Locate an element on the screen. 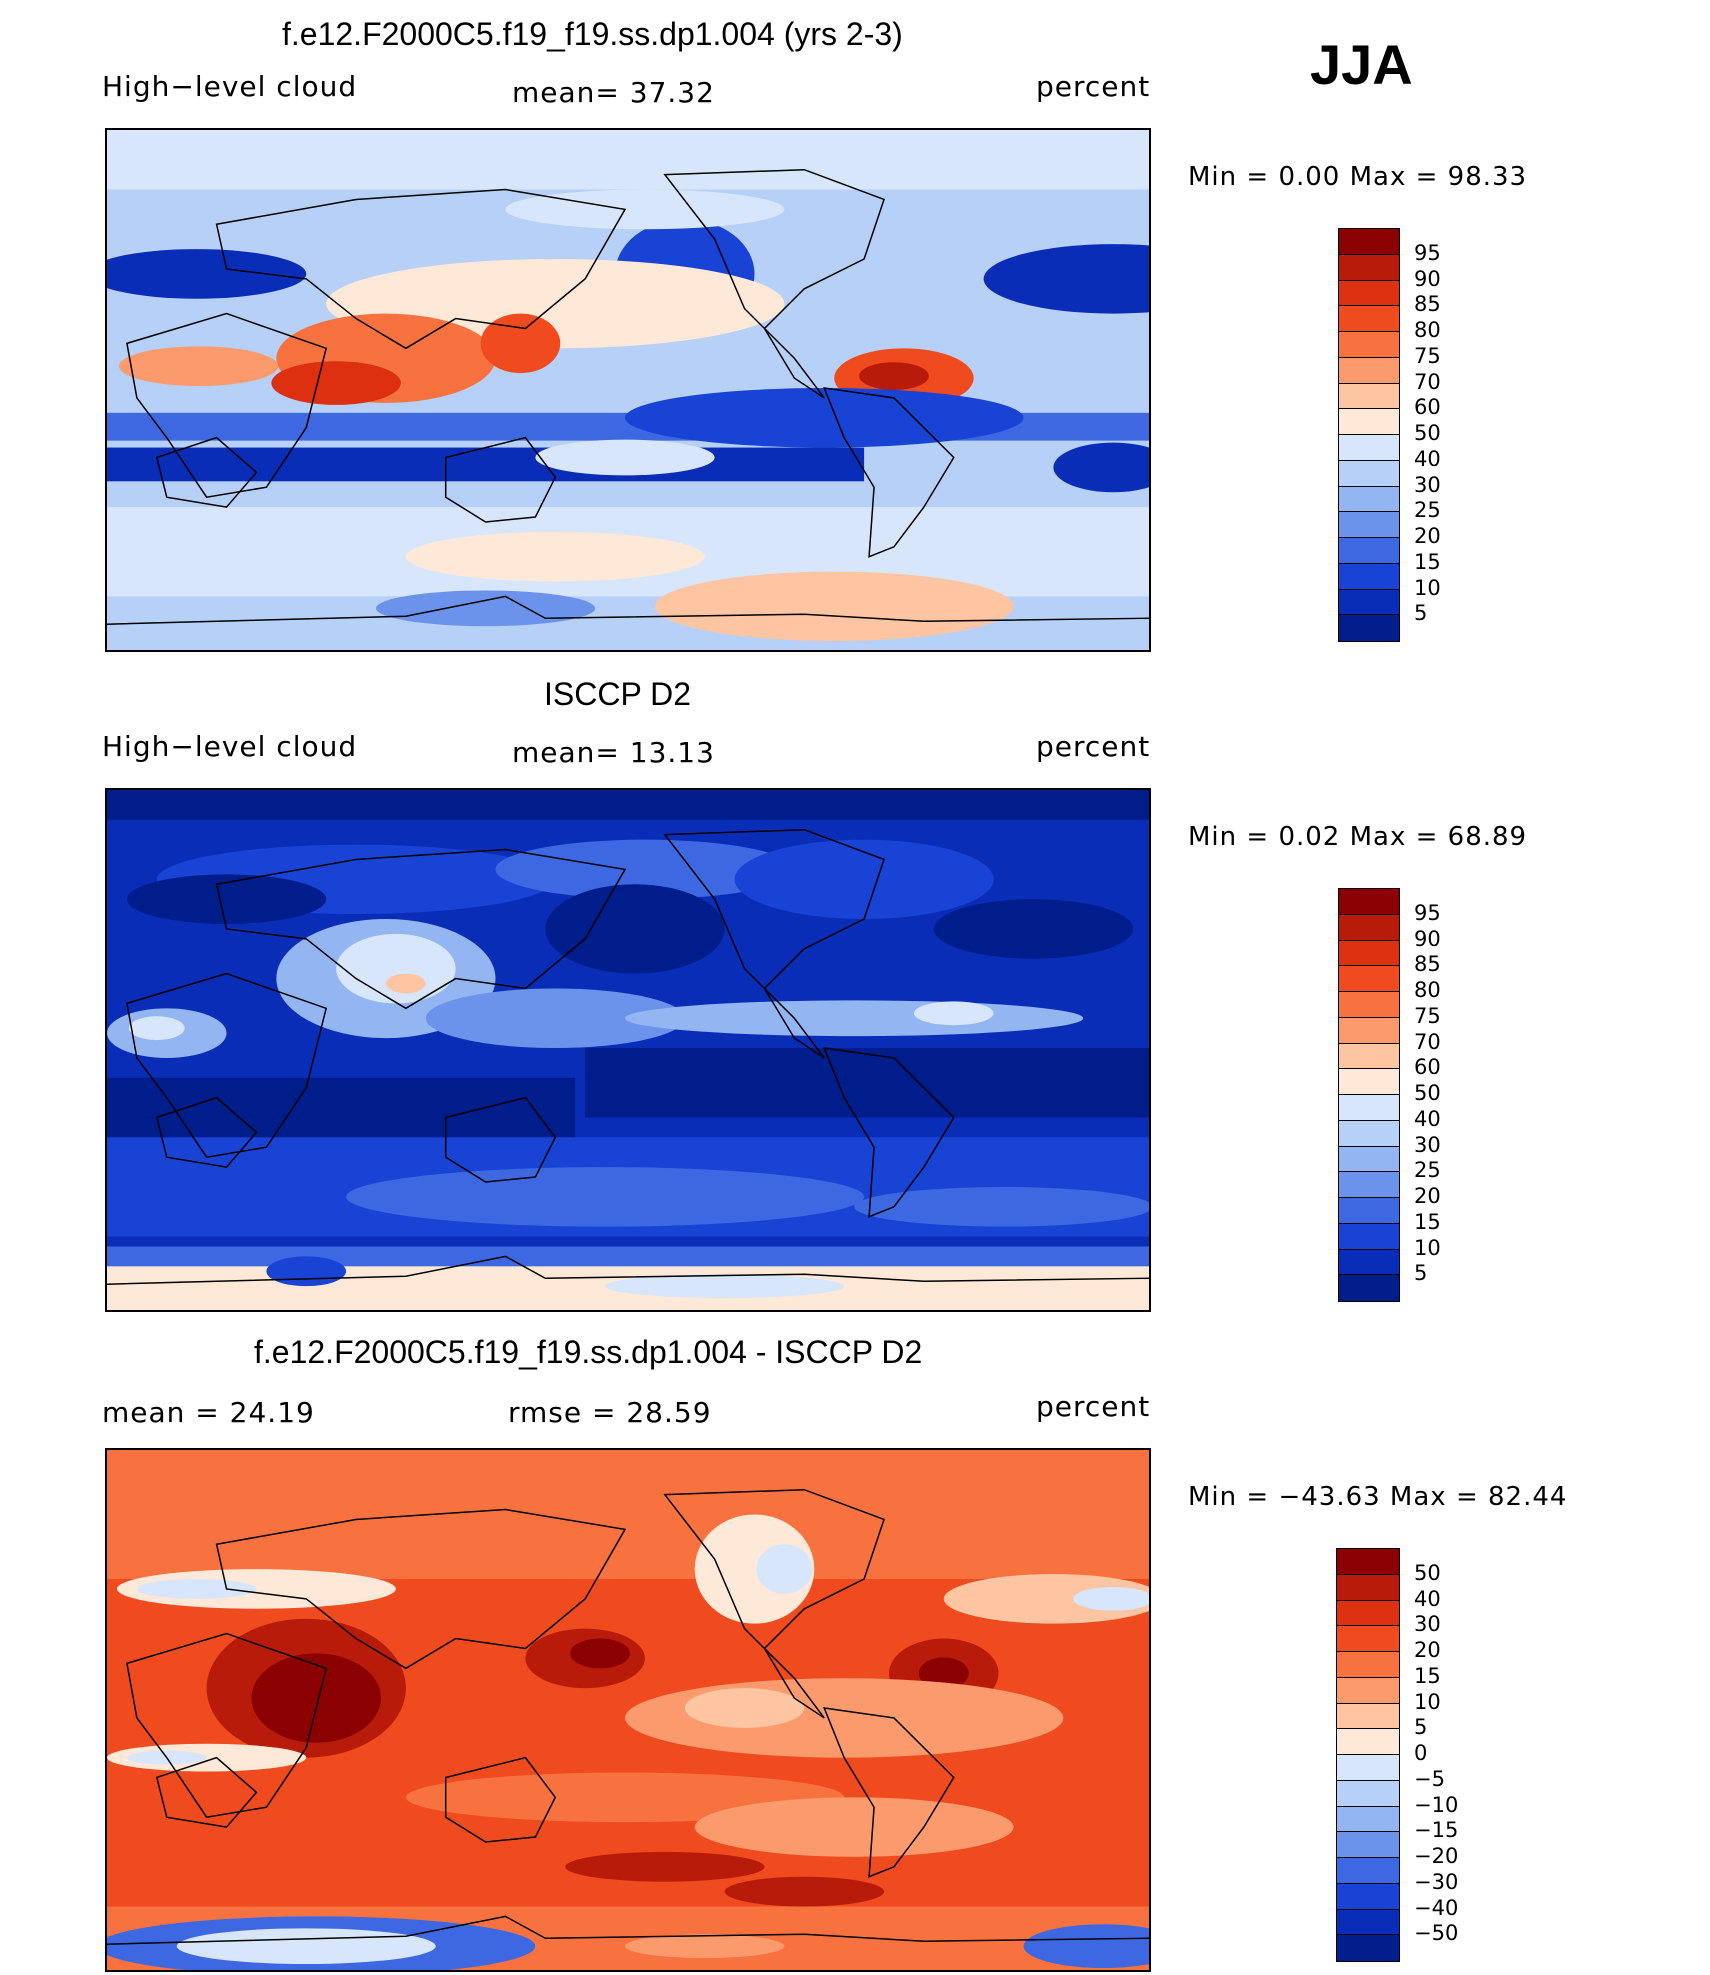 The height and width of the screenshot is (1975, 1710). colorbar-tick-label: 0 is located at coordinates (1421, 1753).